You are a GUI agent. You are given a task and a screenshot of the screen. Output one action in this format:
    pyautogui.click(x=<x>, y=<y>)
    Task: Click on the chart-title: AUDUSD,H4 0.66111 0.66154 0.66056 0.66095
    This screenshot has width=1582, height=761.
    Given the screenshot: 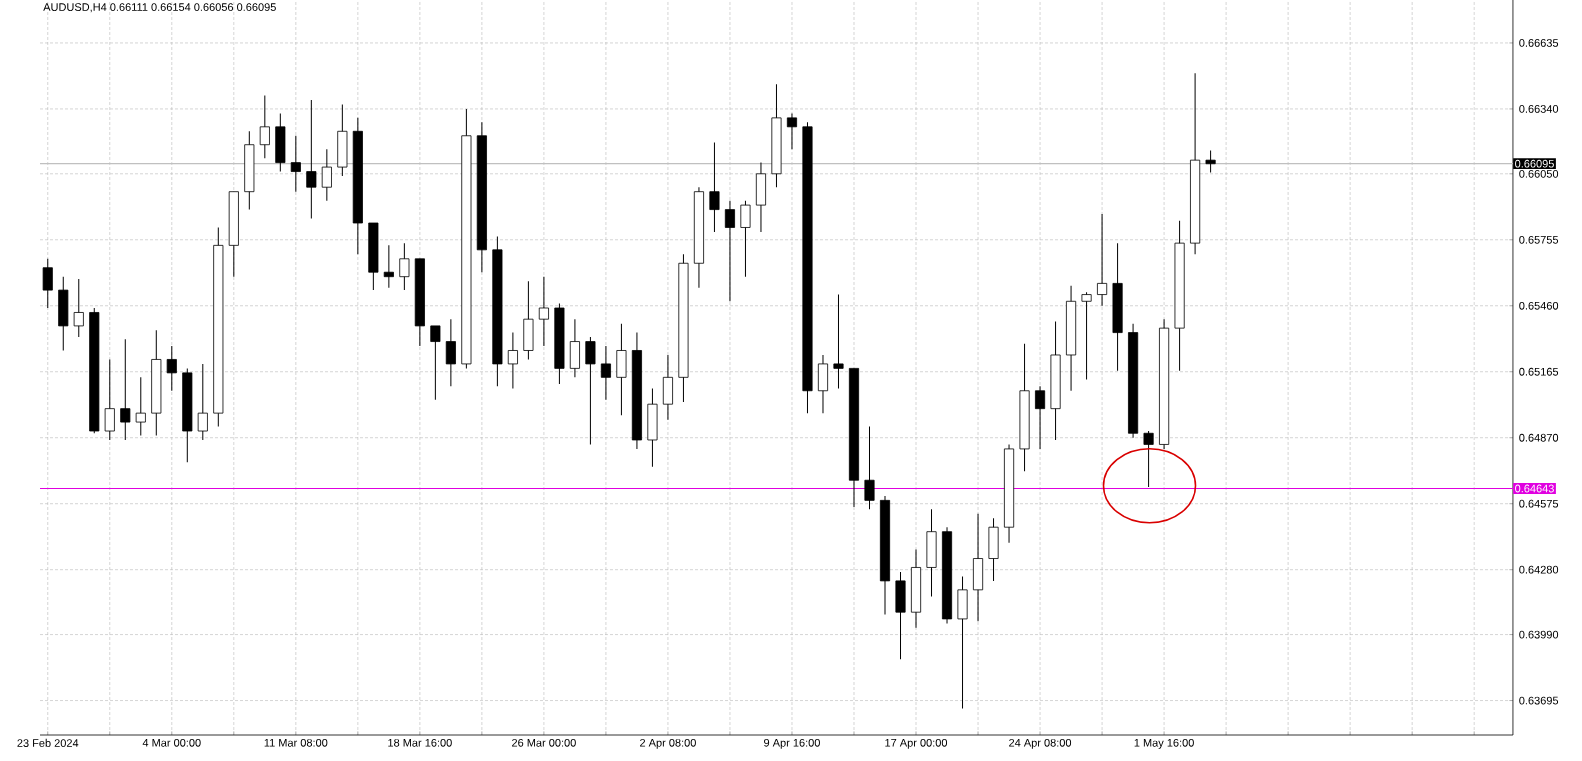 What is the action you would take?
    pyautogui.click(x=159, y=8)
    